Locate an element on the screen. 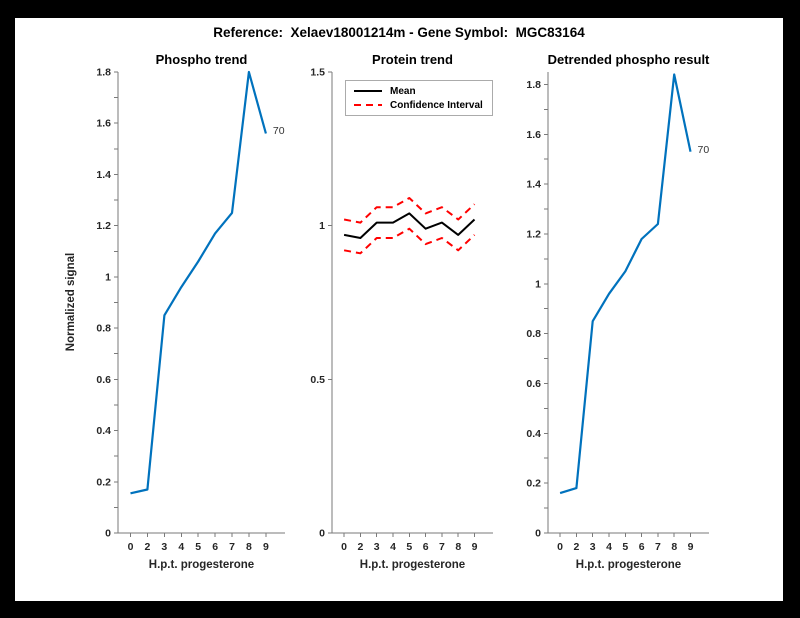 The width and height of the screenshot is (800, 618). plot3-xlabel: H.p.t. progesterone is located at coordinates (628, 565).